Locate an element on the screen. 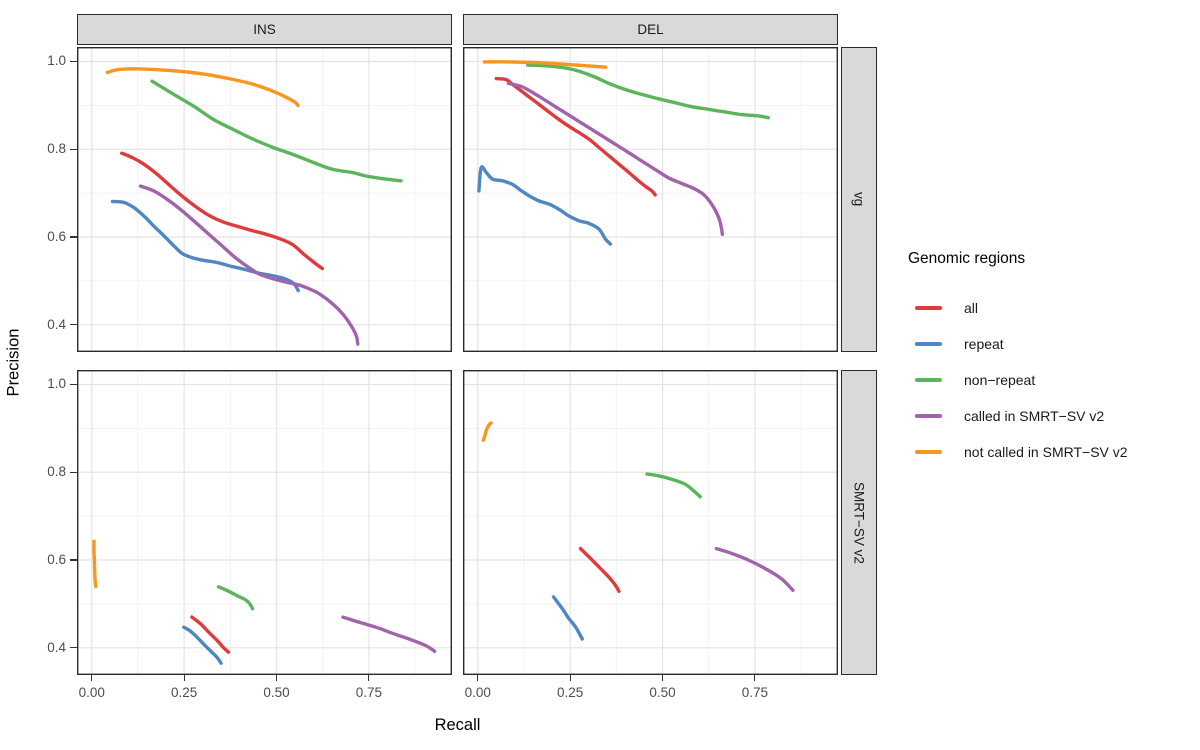 Image resolution: width=1200 pixels, height=750 pixels. y-axis-title: Precision is located at coordinates (13, 362).